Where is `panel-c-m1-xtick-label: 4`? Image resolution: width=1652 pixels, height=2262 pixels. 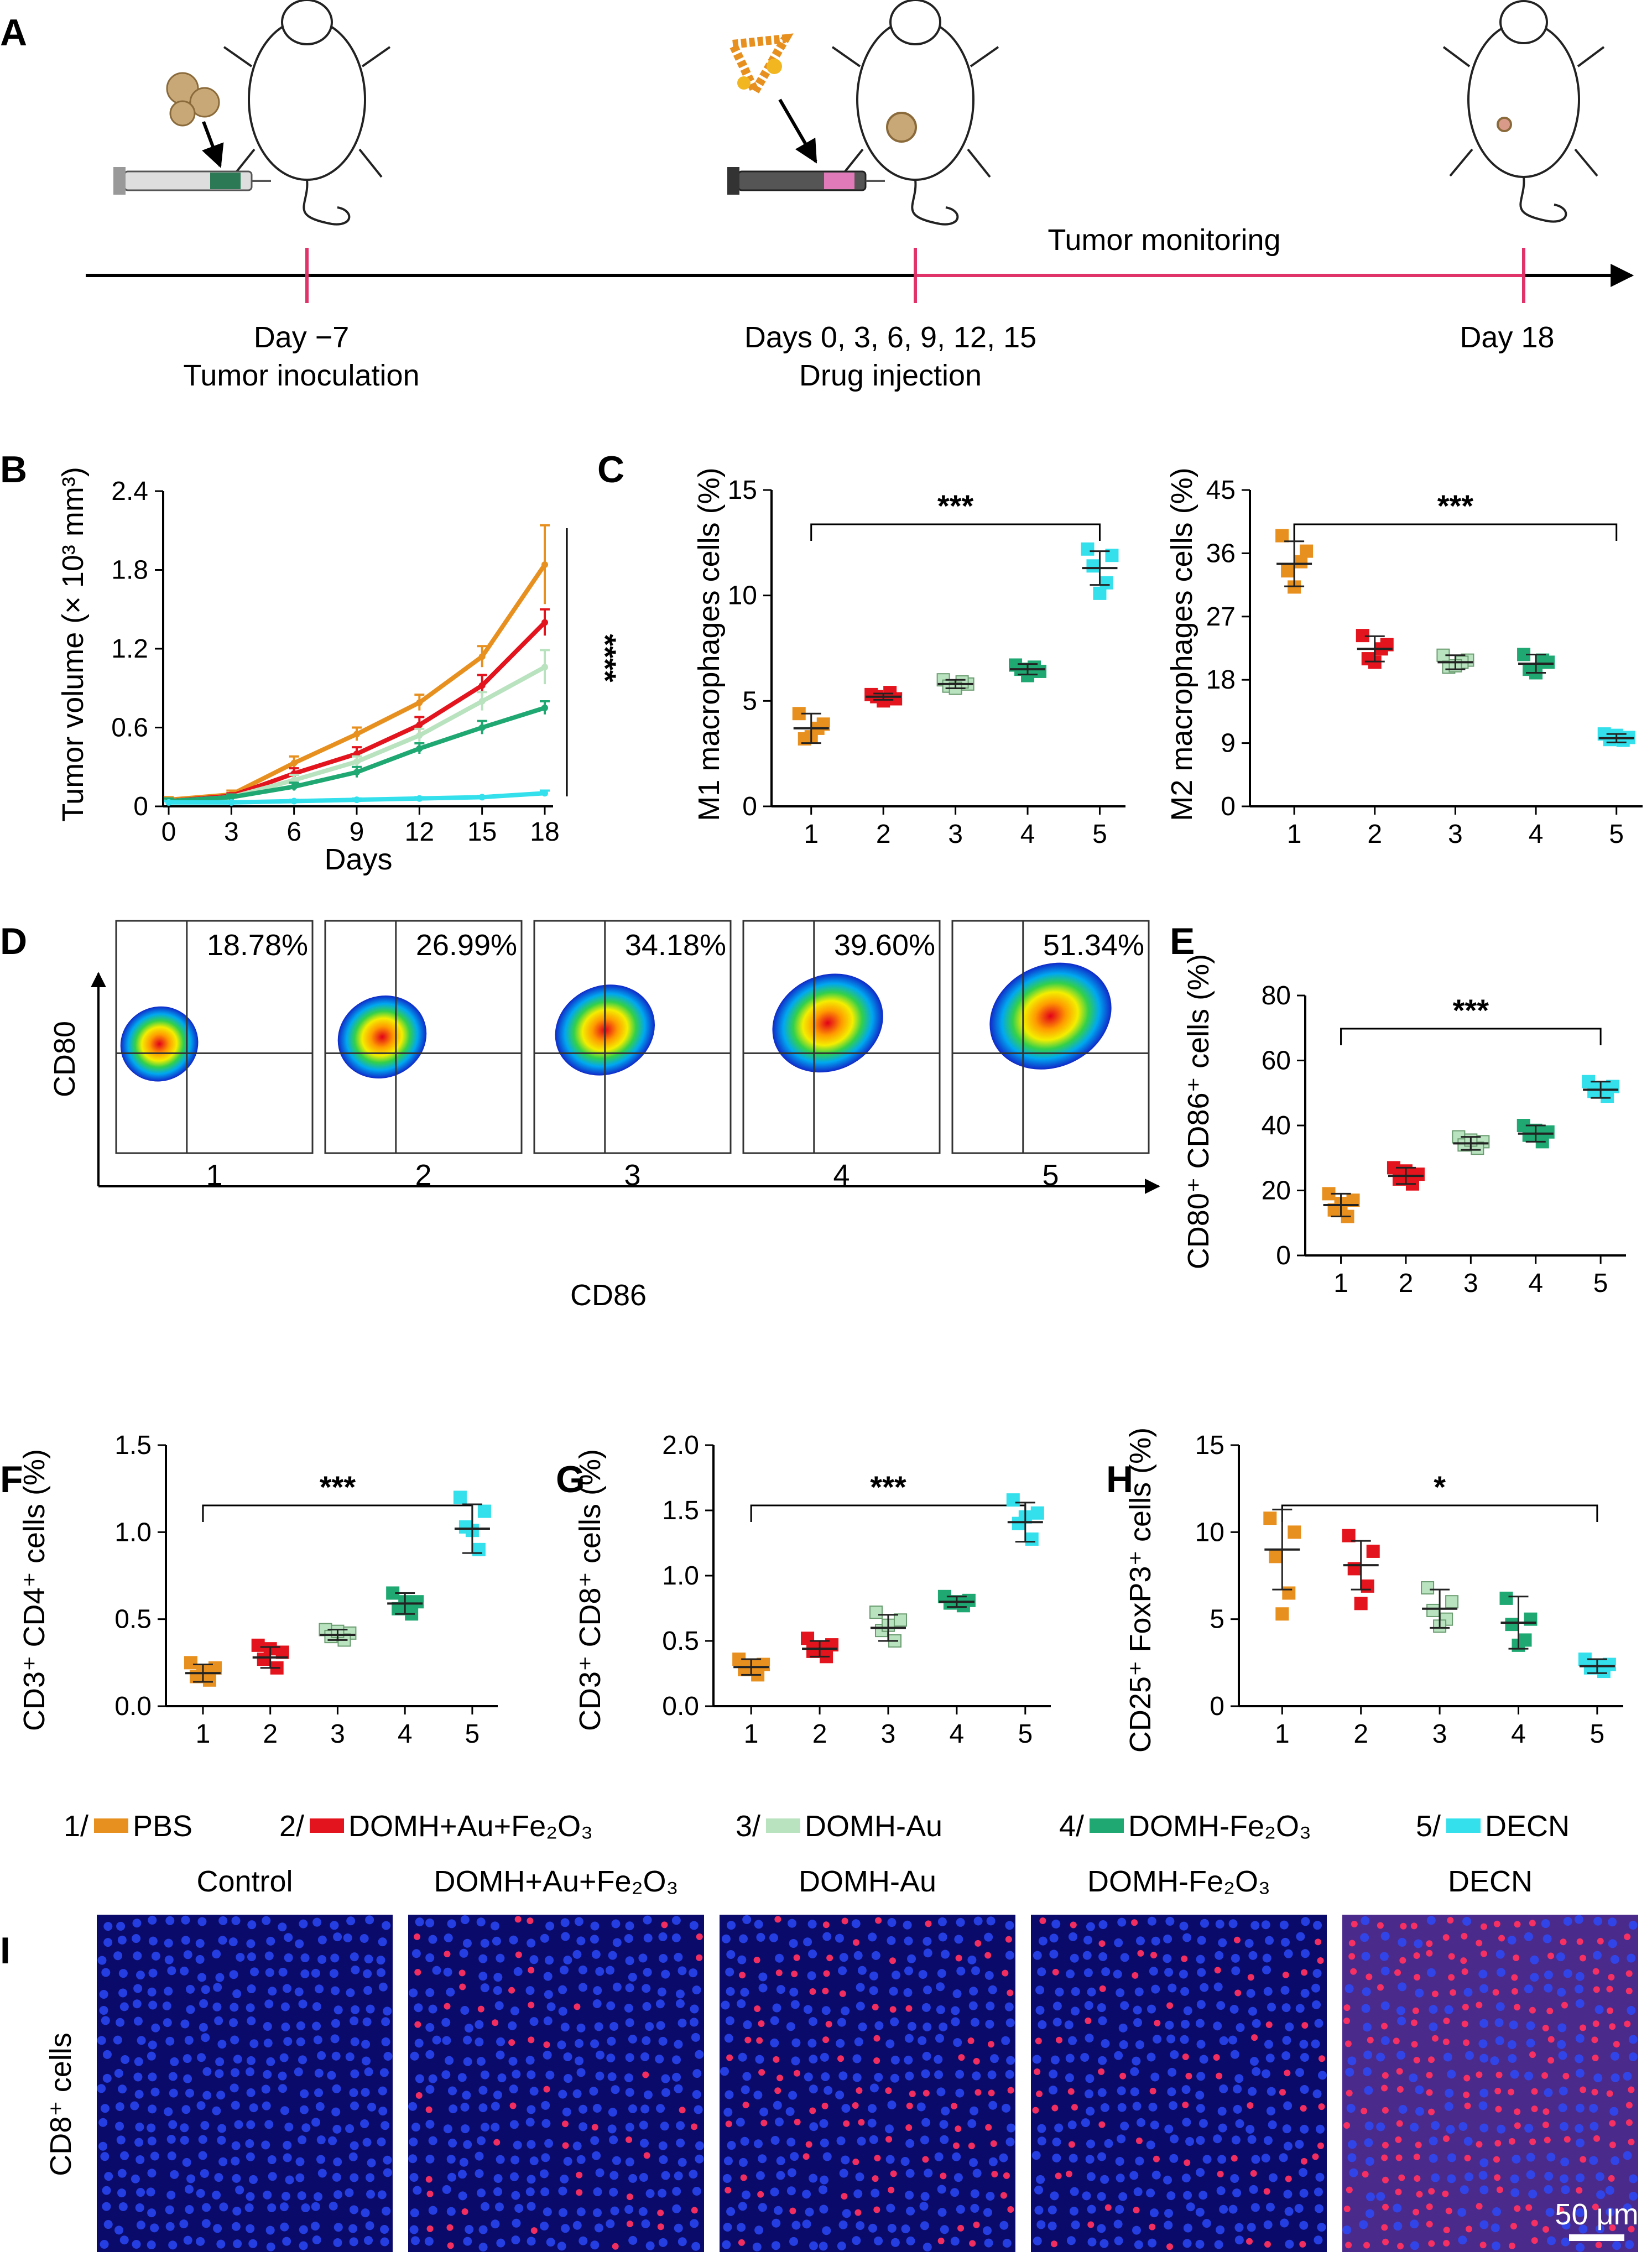 panel-c-m1-xtick-label: 4 is located at coordinates (1027, 834).